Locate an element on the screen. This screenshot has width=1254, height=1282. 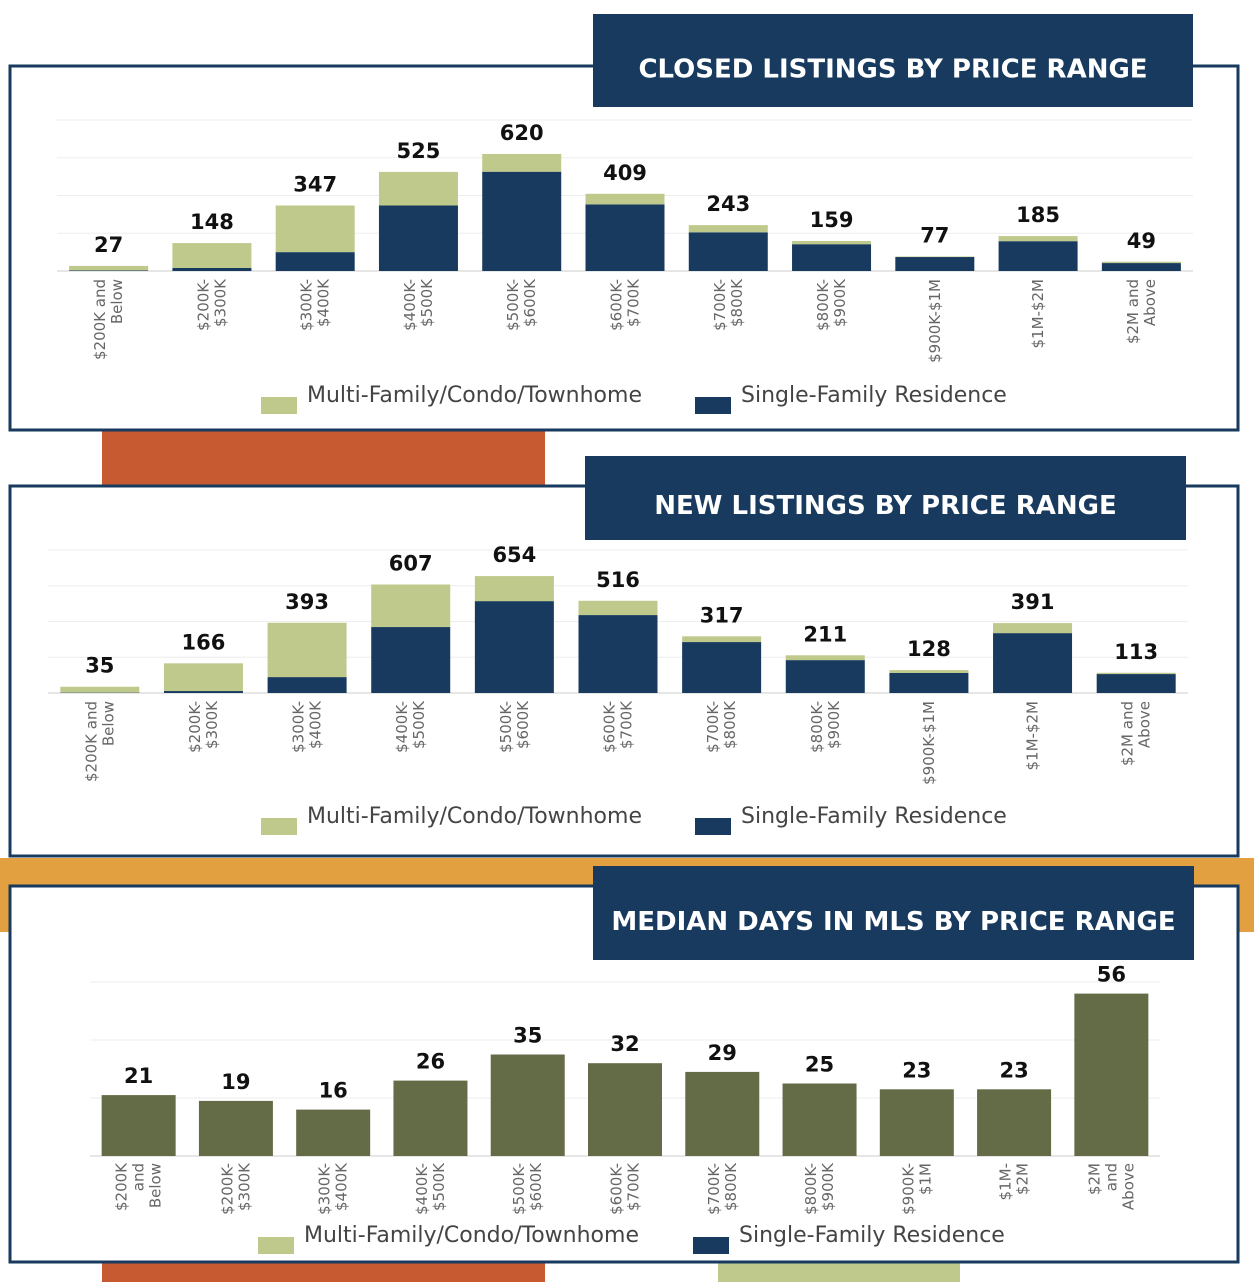
label-line: $1M is located at coordinates (925, 1179).